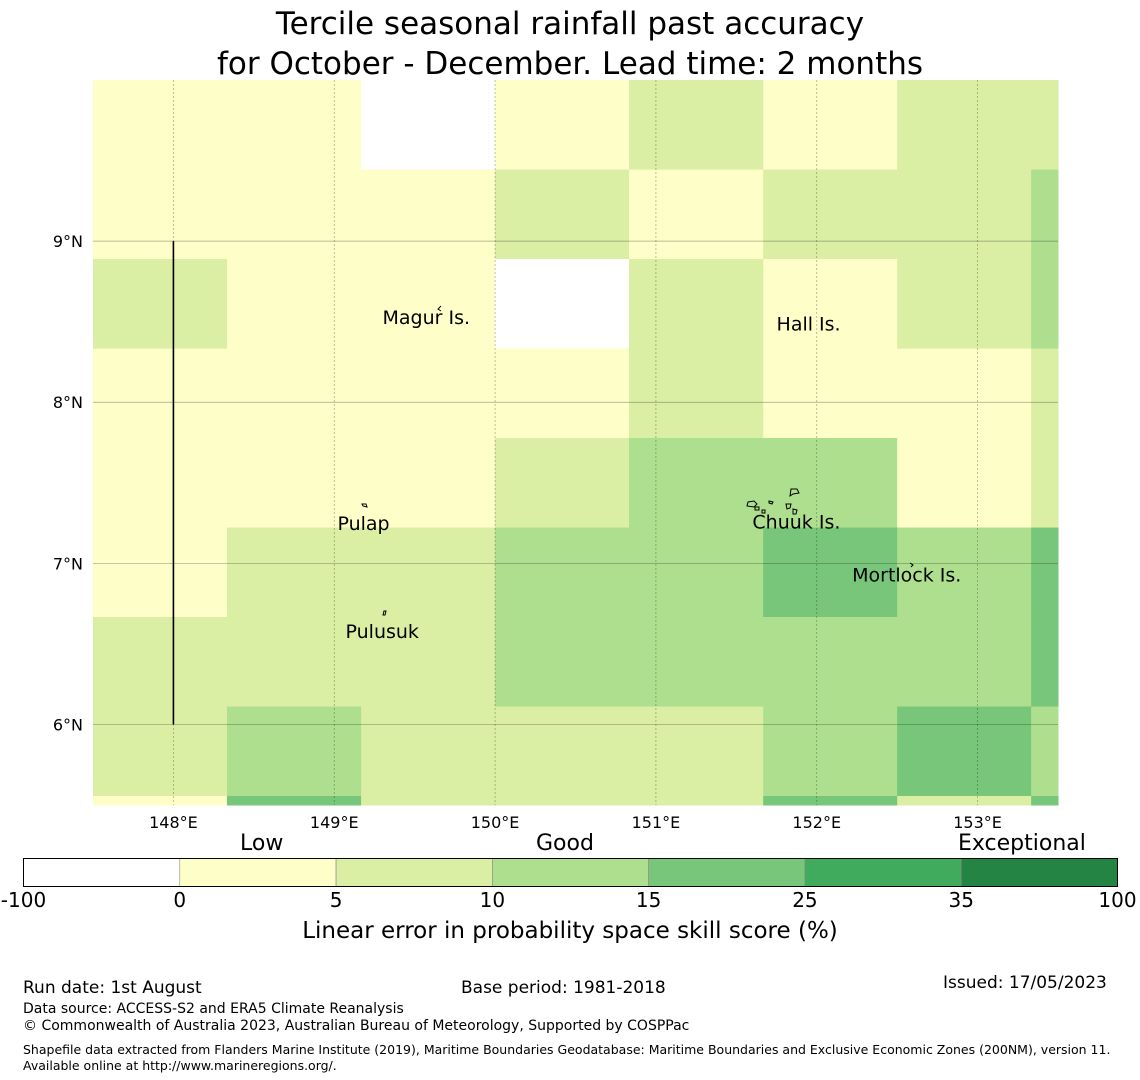  I want to click on place-label: Chuuk Is., so click(796, 522).